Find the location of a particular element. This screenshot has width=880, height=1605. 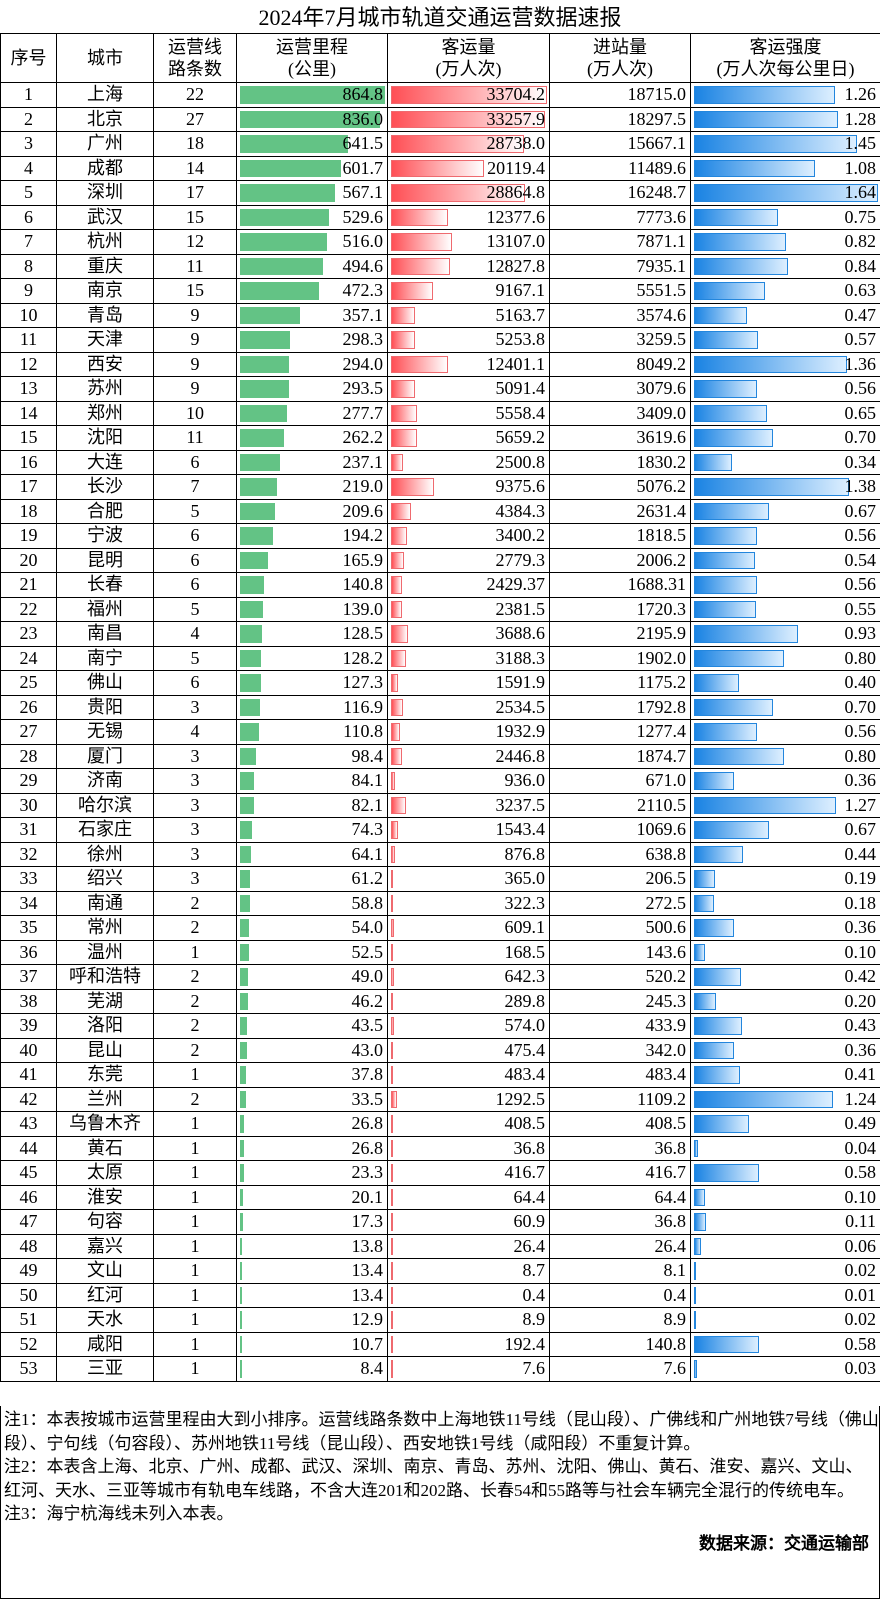

cell-entries: 1720.3 is located at coordinates (620, 609).